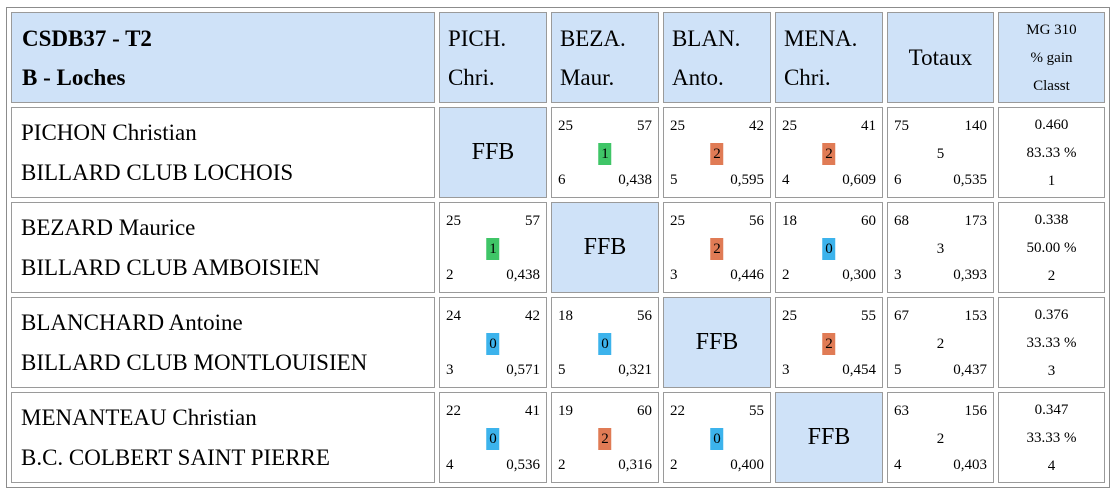 The image size is (1116, 493). Describe the element at coordinates (859, 180) in the screenshot. I see `match-average: 0,609` at that location.